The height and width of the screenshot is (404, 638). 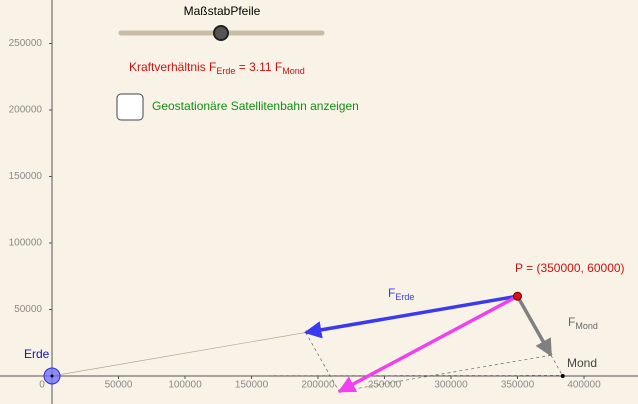 I want to click on y-tick-label: 50000, so click(x=28, y=309).